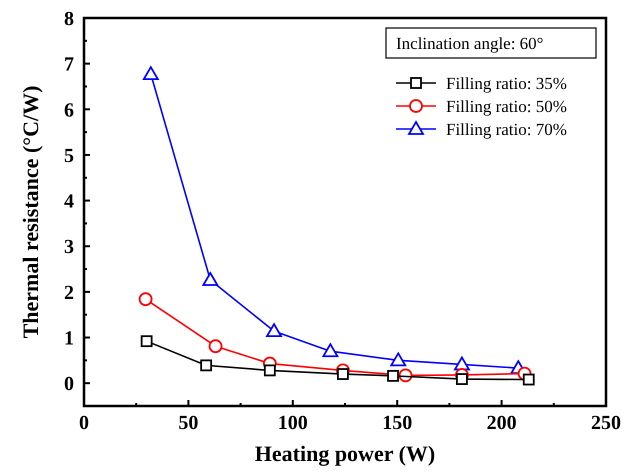 This screenshot has width=638, height=472. Describe the element at coordinates (506, 83) in the screenshot. I see `legend-label: Filling ratio: 35%` at that location.